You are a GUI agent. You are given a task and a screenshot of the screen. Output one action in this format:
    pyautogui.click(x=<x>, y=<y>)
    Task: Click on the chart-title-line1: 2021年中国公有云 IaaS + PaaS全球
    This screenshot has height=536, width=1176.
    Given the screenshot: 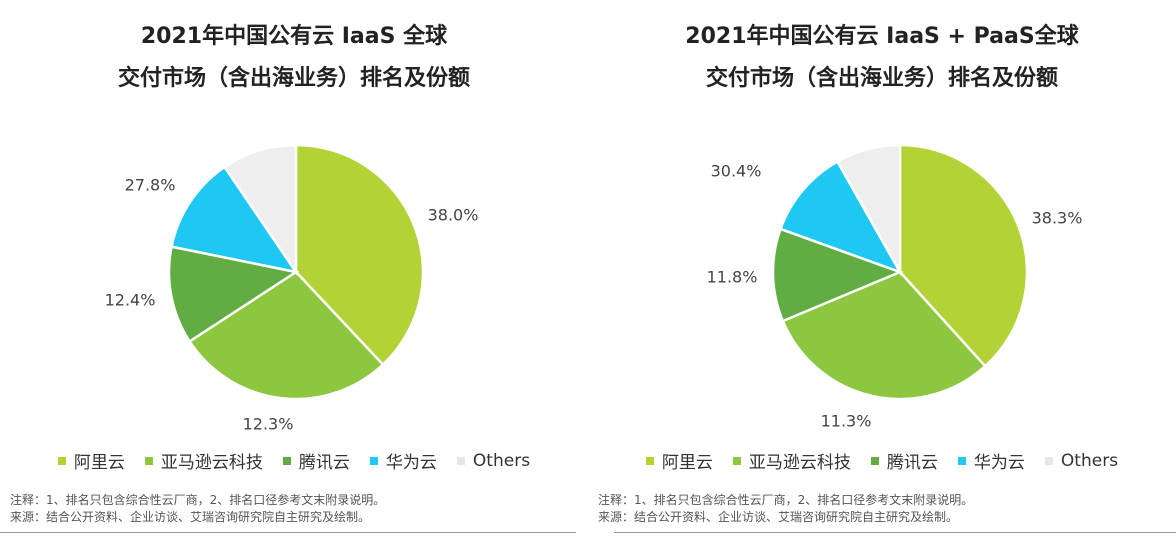 What is the action you would take?
    pyautogui.click(x=882, y=36)
    